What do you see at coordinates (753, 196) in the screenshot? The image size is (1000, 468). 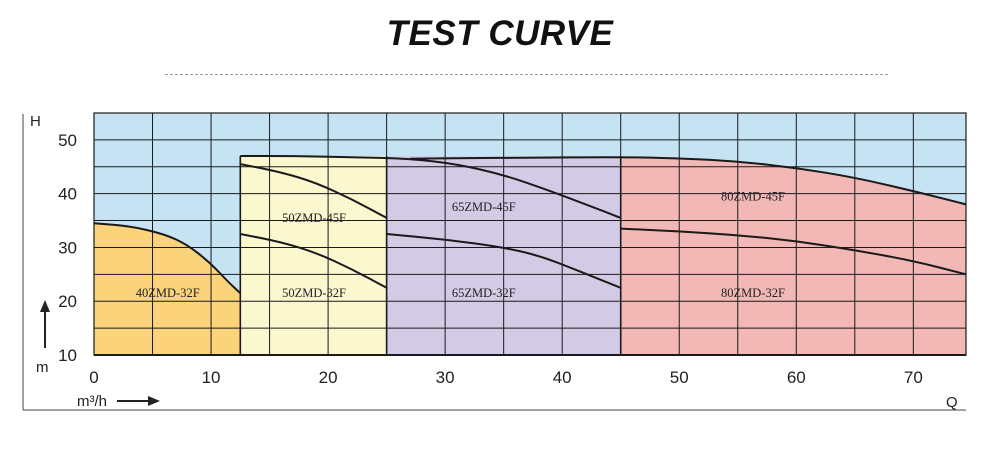 I see `region-label-80ZMD-45F: 80ZMD-45F` at bounding box center [753, 196].